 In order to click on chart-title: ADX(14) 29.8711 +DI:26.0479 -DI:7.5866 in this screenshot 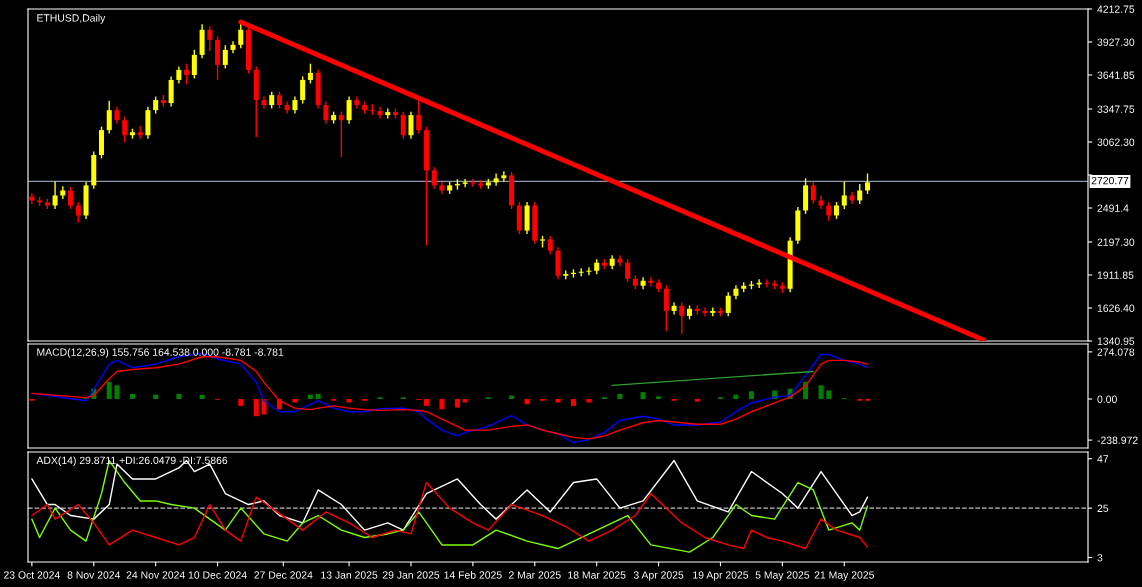, I will do `click(132, 461)`.